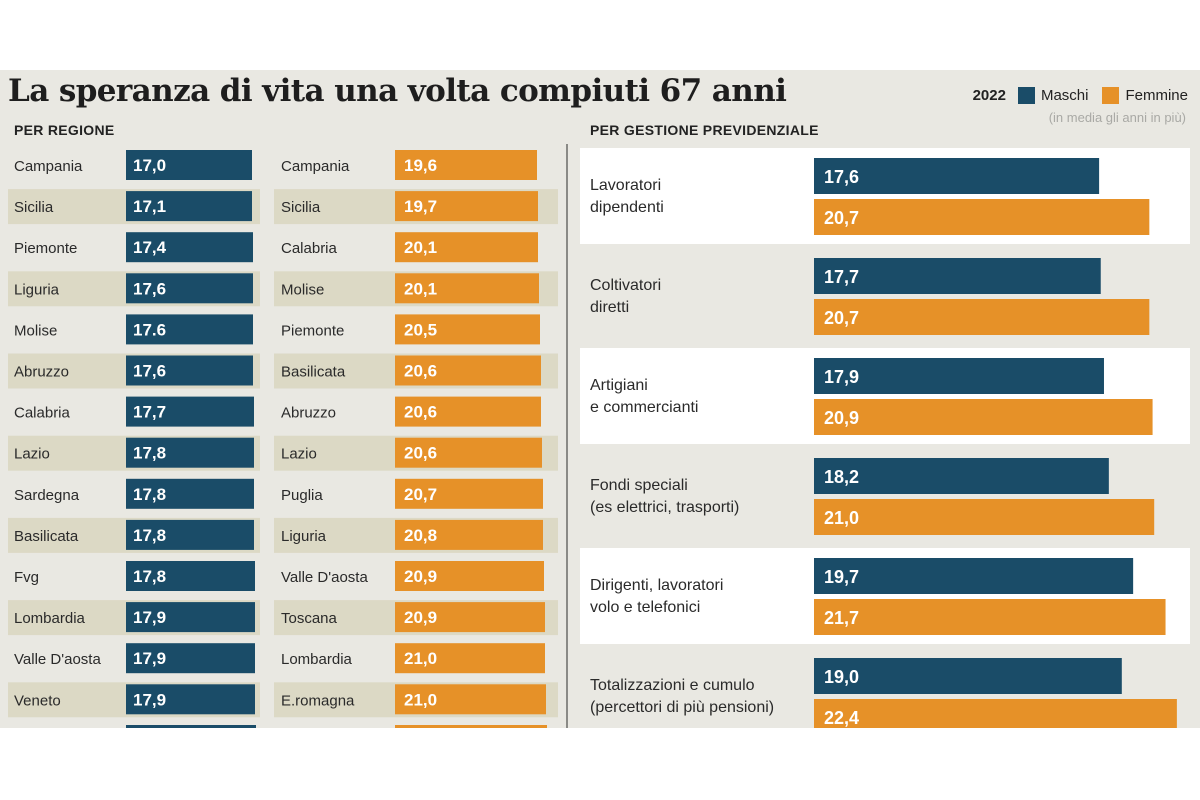  Describe the element at coordinates (1117, 117) in the screenshot. I see `legend-note: (in media gli anni in più)` at that location.